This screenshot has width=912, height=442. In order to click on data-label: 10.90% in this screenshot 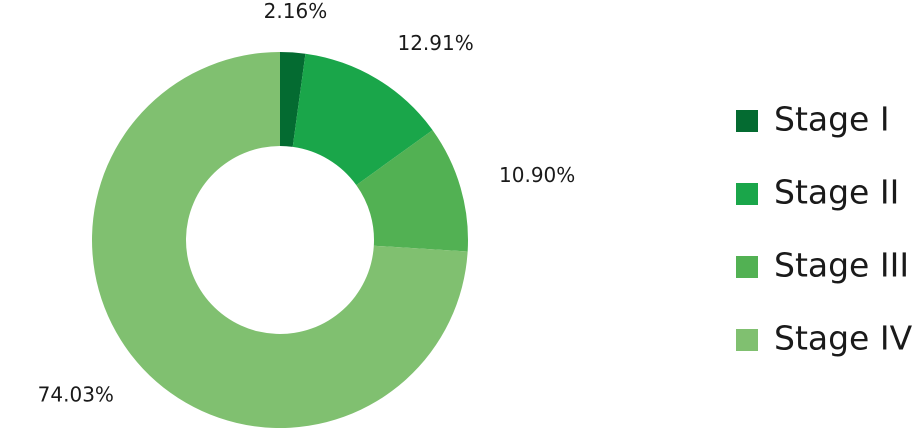, I will do `click(537, 175)`.